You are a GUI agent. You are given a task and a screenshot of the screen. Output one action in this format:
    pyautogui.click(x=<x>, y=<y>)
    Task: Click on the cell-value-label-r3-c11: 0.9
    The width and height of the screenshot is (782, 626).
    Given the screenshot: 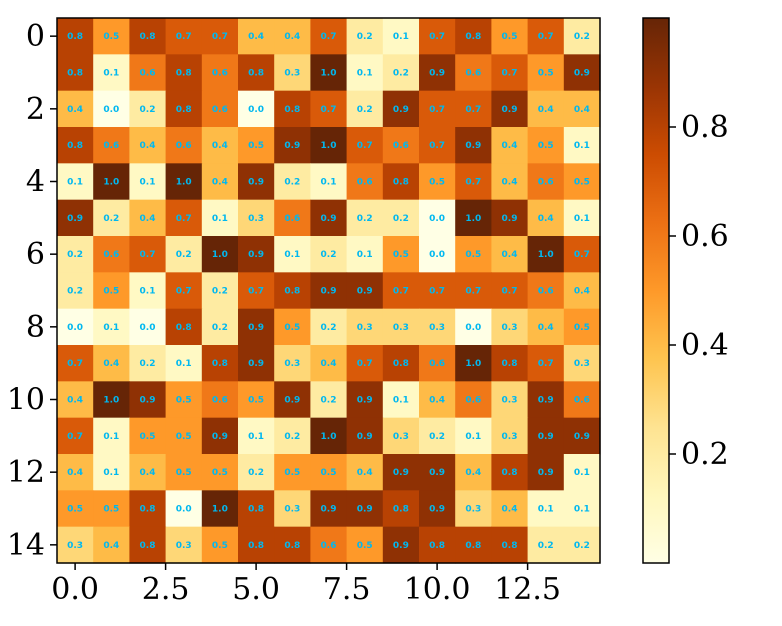 What is the action you would take?
    pyautogui.click(x=473, y=146)
    